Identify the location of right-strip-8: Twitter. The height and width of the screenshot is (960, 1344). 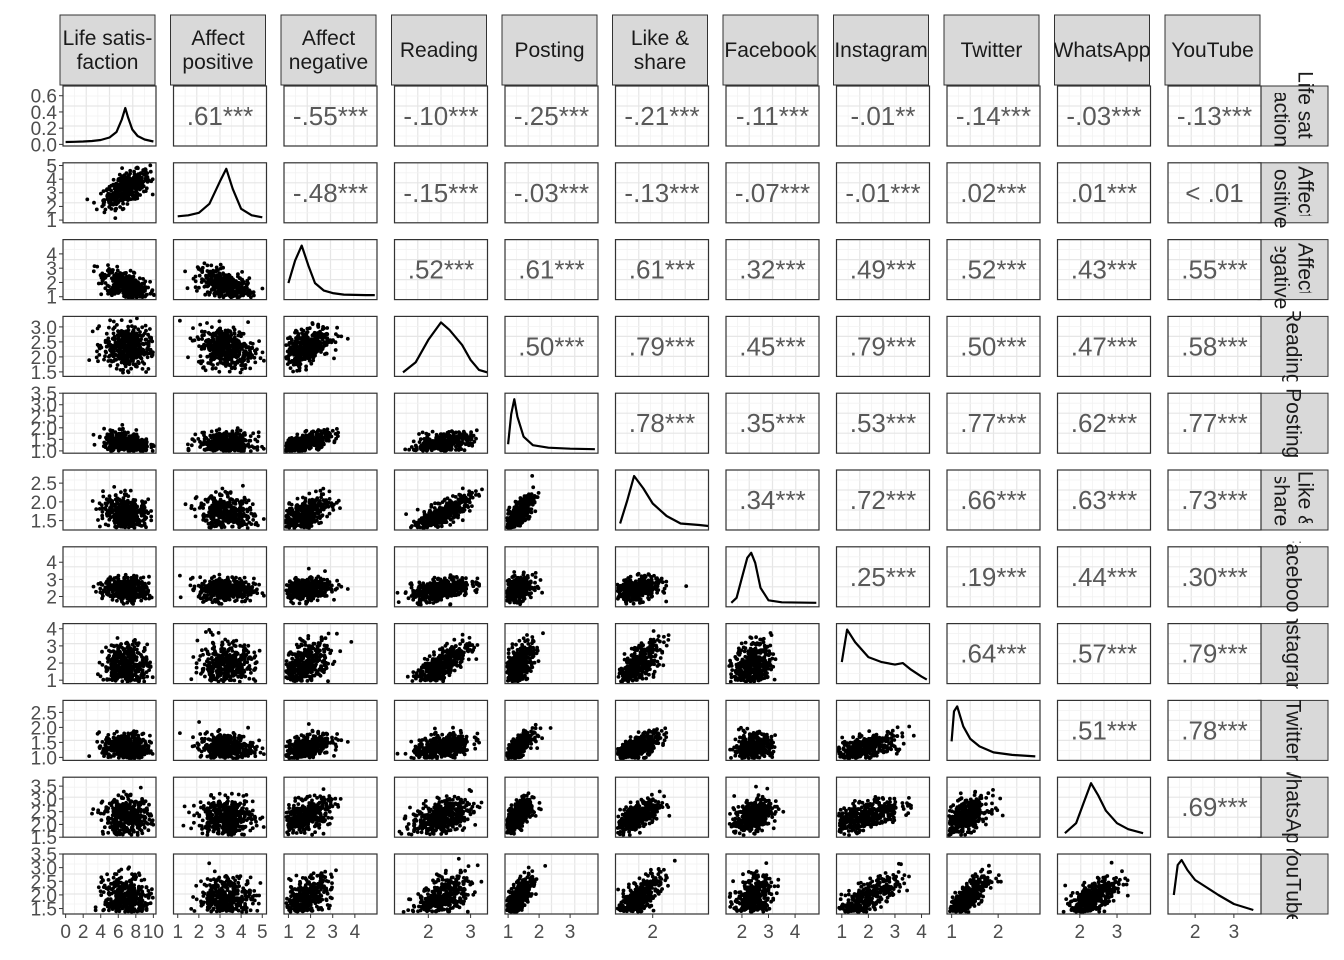
(1293, 730).